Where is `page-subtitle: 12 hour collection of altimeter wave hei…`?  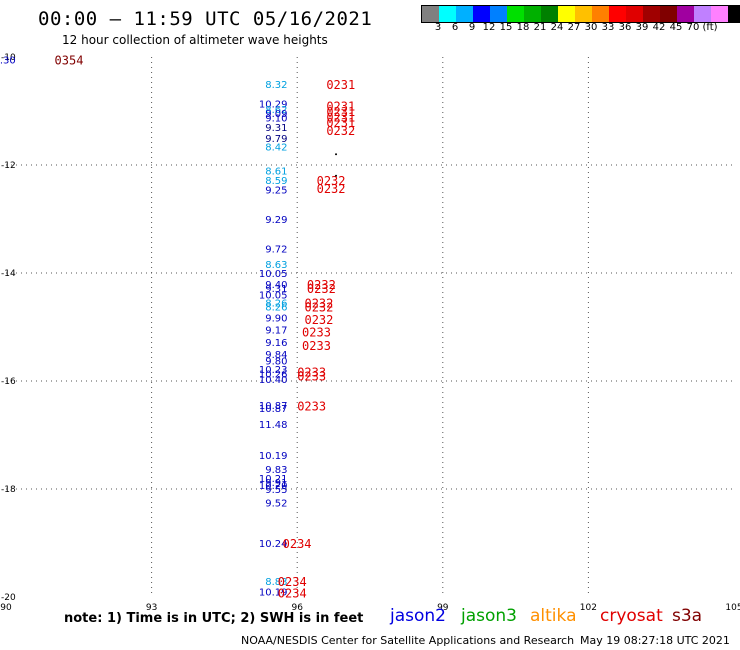 page-subtitle: 12 hour collection of altimeter wave hei… is located at coordinates (195, 40).